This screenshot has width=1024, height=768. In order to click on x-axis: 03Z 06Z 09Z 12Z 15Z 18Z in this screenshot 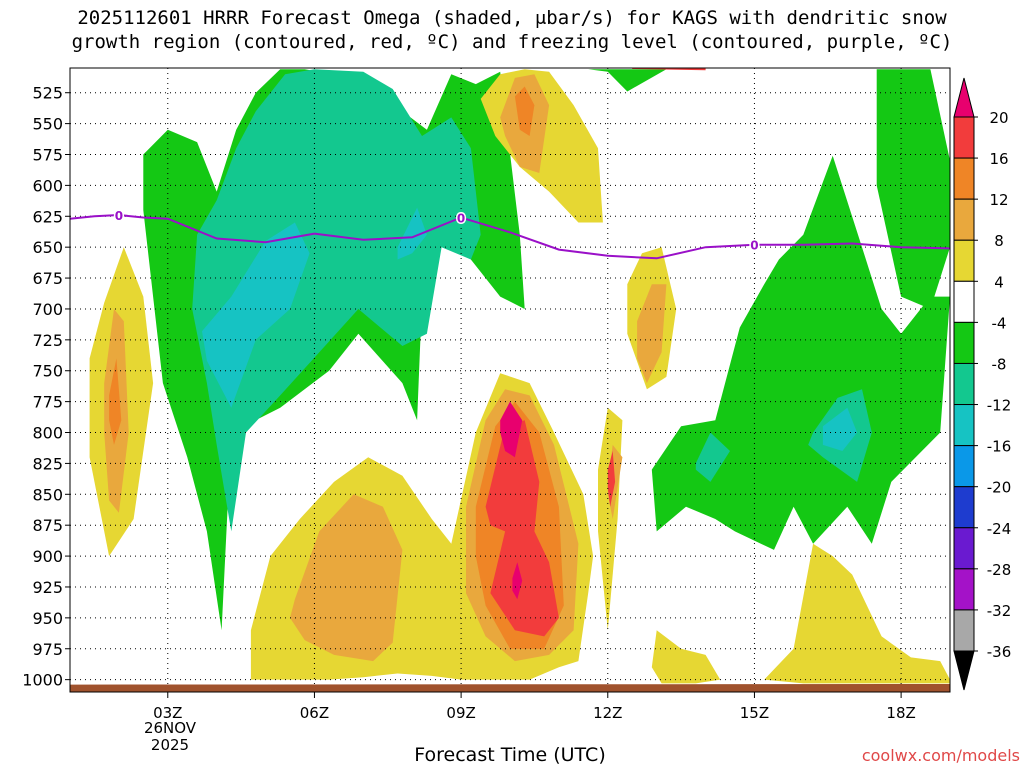, I will do `click(534, 707)`.